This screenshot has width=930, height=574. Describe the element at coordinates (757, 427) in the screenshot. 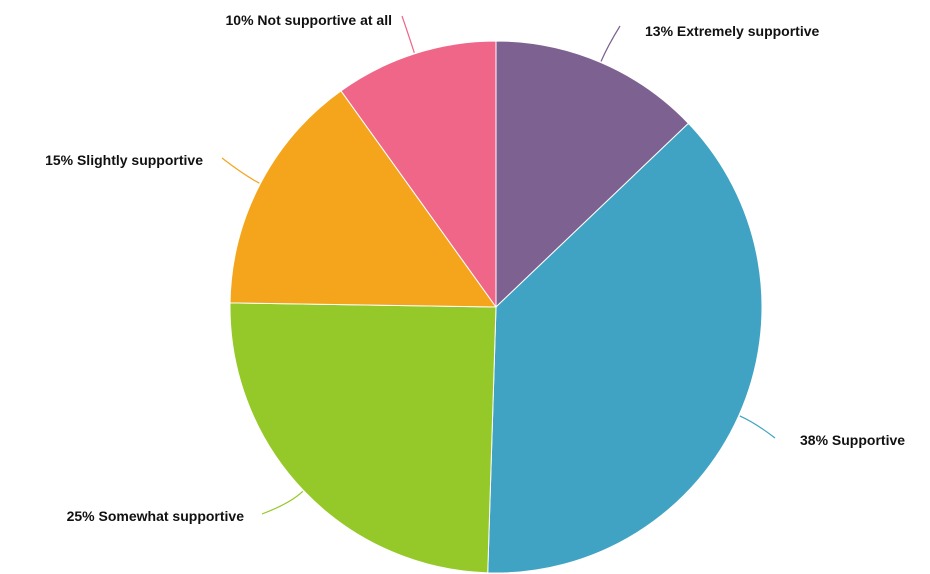

I see `leader-line-supportive` at that location.